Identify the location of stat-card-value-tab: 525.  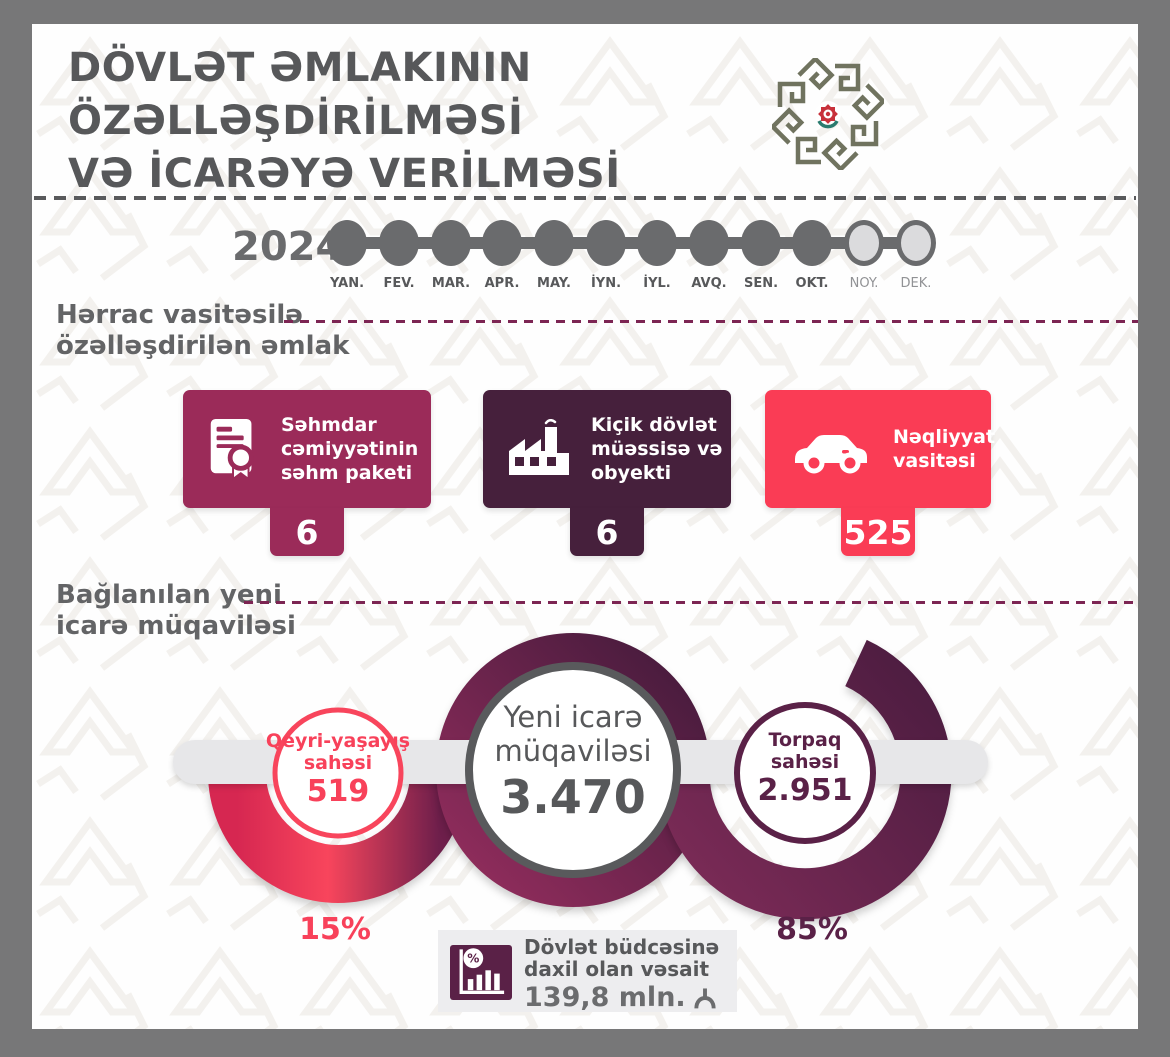
(878, 532).